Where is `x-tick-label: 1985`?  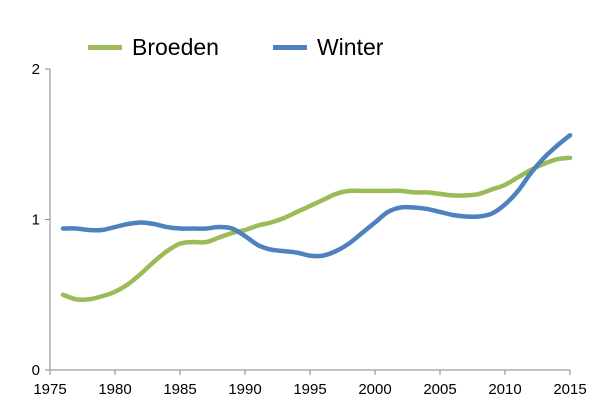 x-tick-label: 1985 is located at coordinates (179, 389).